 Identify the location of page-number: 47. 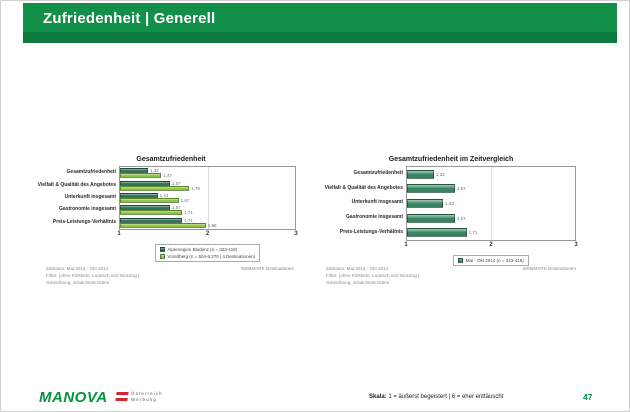
(588, 397).